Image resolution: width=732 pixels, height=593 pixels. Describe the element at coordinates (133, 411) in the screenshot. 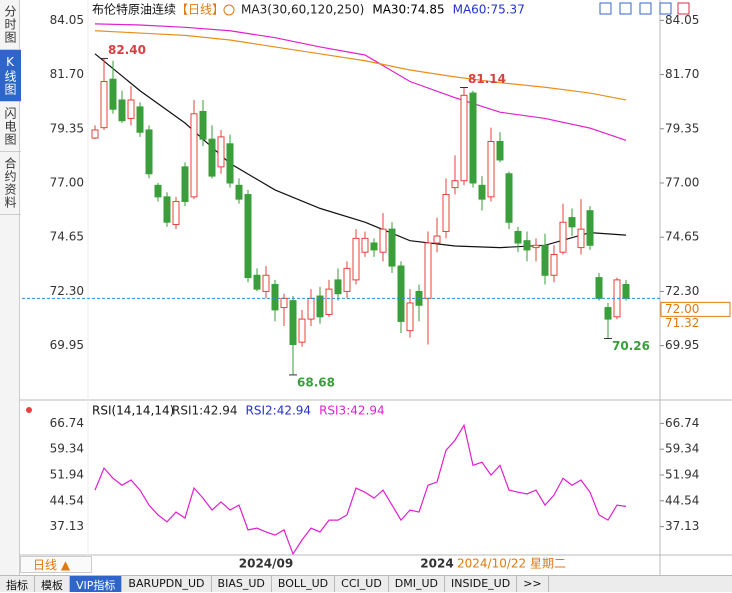

I see `rsi-title: RSI(14,14,14)` at that location.